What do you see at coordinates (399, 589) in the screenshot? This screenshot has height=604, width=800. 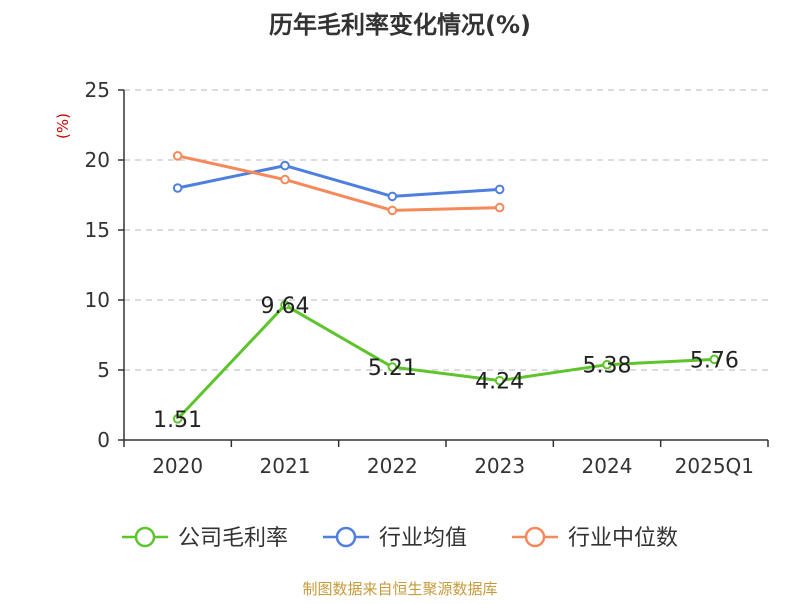 I see `source-note: 制图数据来自恒生聚源数据库` at bounding box center [399, 589].